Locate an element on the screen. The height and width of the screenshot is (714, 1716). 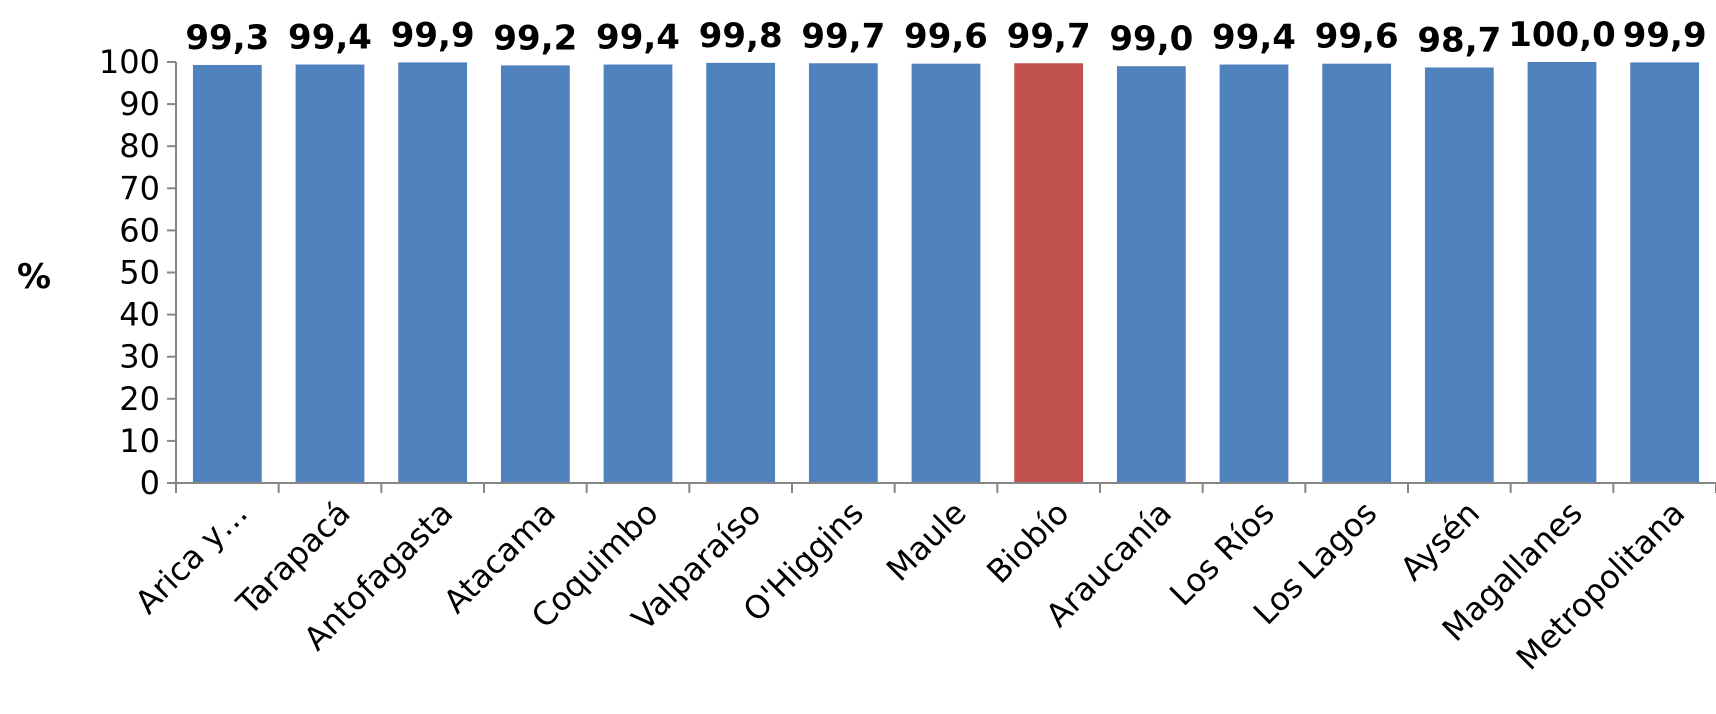
y-tick-label: 0 is located at coordinates (150, 483).